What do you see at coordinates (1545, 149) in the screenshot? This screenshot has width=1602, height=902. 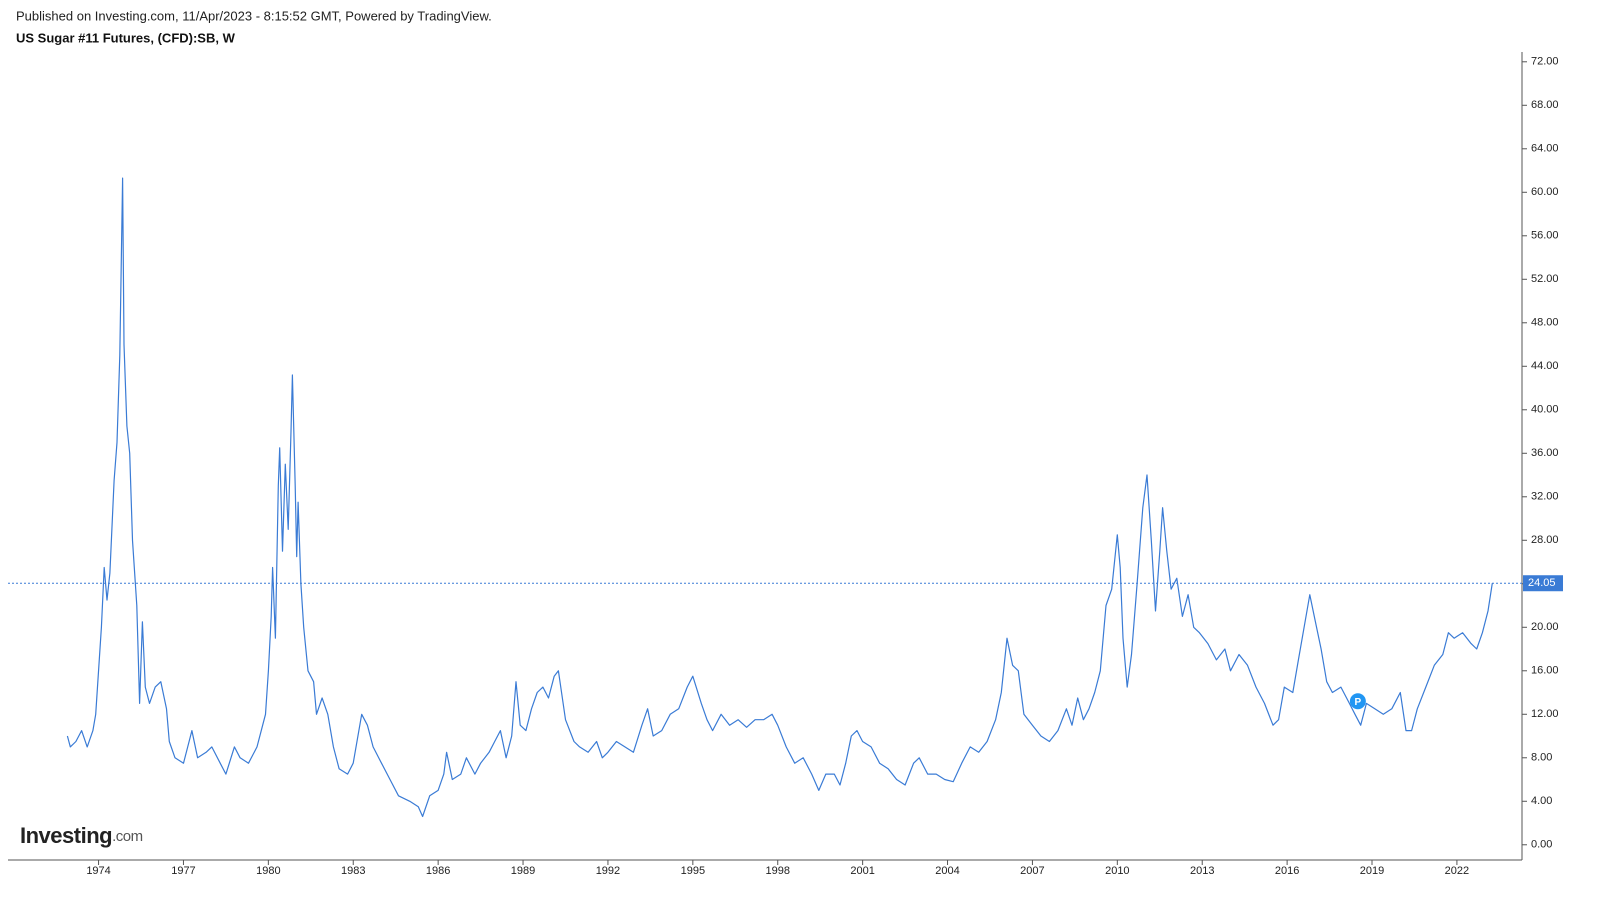 I see `y-tick-label: 64.00` at bounding box center [1545, 149].